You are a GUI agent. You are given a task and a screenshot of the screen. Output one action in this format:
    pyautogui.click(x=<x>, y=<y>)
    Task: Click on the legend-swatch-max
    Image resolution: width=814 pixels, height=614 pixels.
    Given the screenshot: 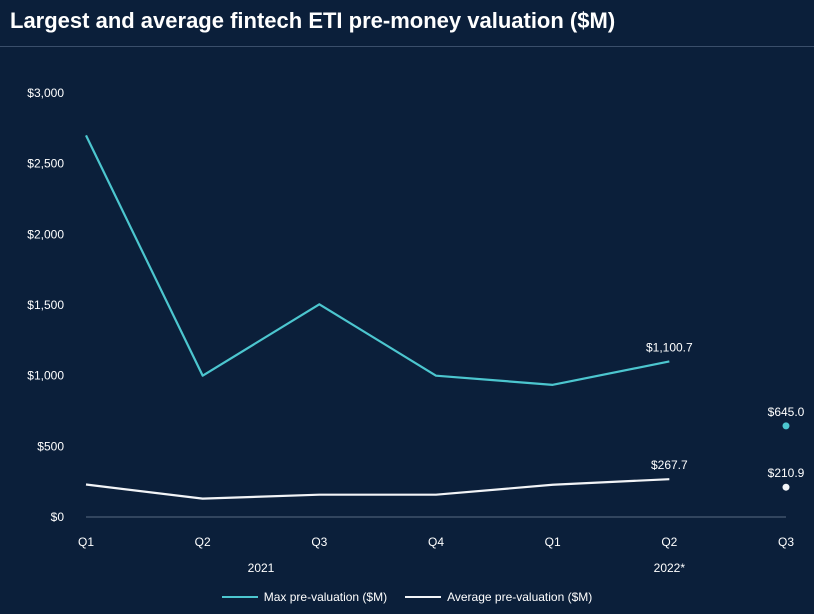 What is the action you would take?
    pyautogui.click(x=239, y=597)
    